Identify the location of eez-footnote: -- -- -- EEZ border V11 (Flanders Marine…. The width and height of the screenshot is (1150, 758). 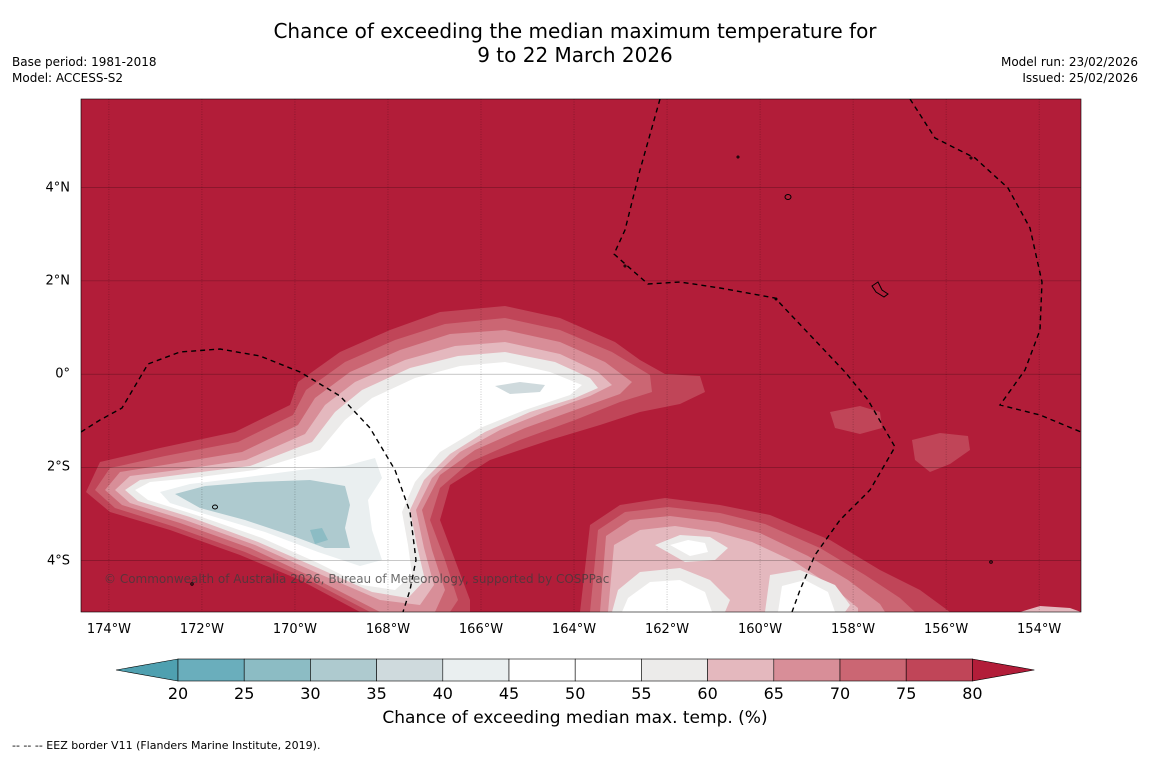
(166, 745).